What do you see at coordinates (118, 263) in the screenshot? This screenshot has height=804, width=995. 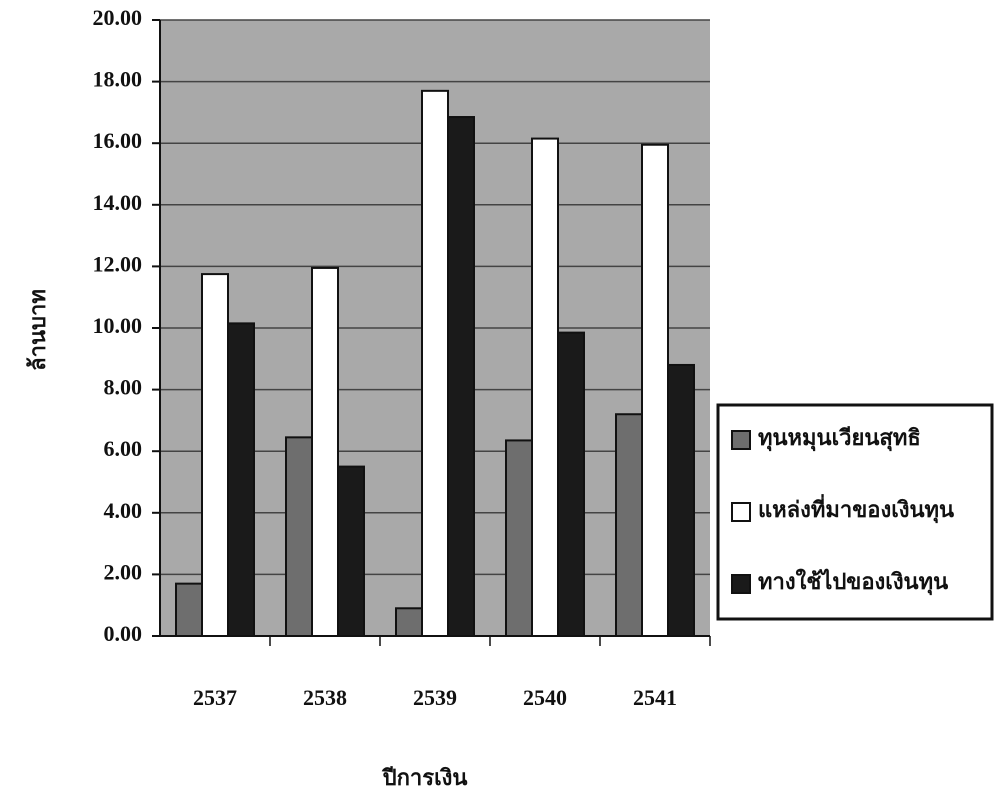 I see `y-tick-label: 12.00` at bounding box center [118, 263].